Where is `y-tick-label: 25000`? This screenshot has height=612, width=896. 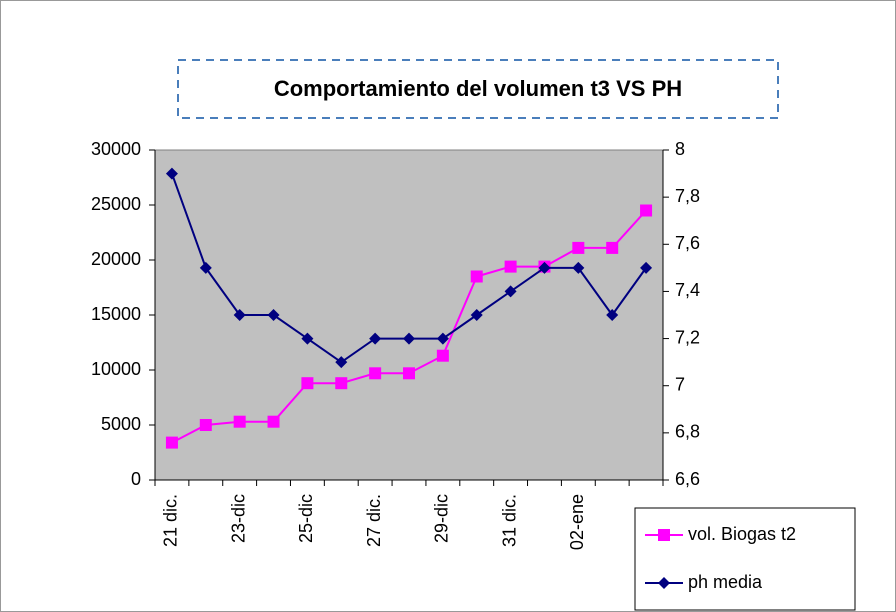
y-tick-label: 25000 is located at coordinates (116, 204).